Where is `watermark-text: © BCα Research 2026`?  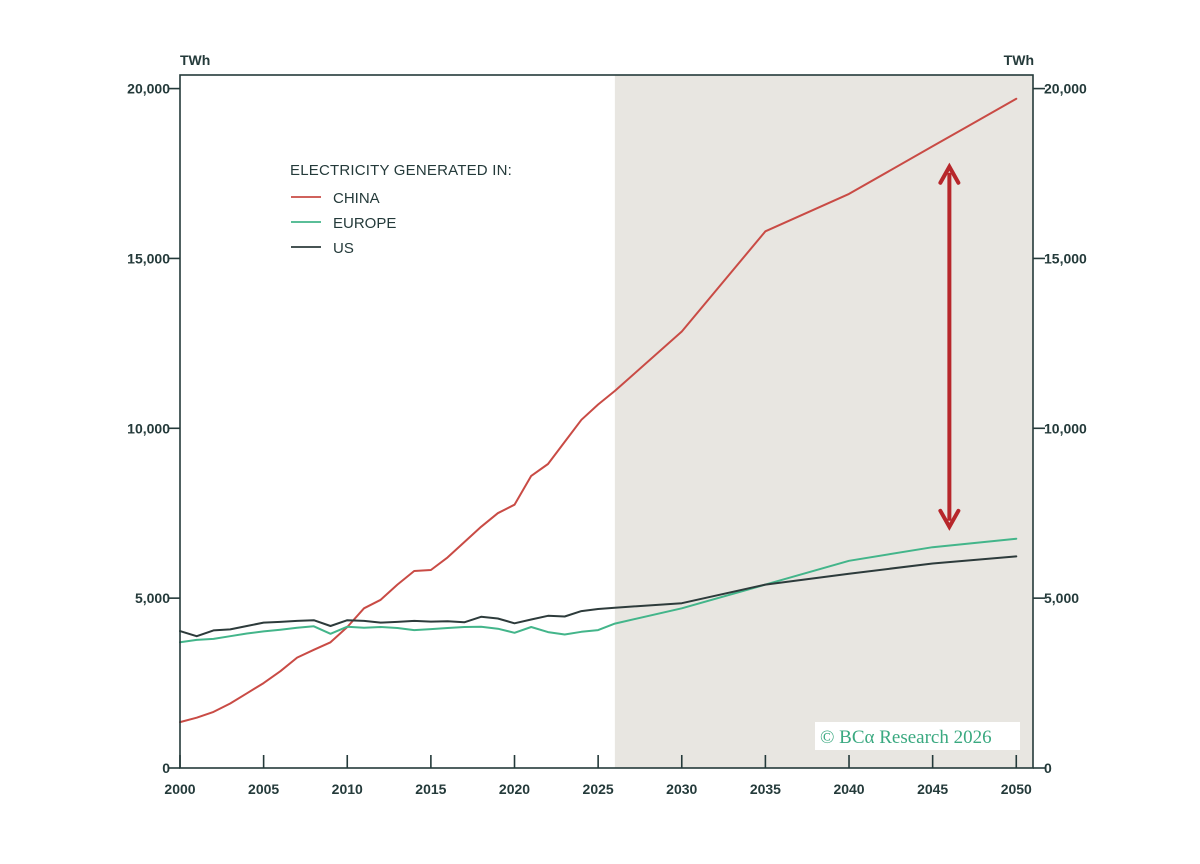
watermark-text: © BCα Research 2026 is located at coordinates (906, 737).